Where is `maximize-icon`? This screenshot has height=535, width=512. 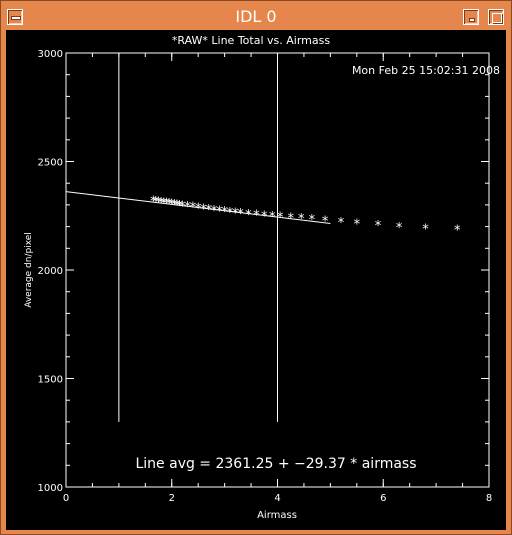
maximize-icon is located at coordinates (497, 18).